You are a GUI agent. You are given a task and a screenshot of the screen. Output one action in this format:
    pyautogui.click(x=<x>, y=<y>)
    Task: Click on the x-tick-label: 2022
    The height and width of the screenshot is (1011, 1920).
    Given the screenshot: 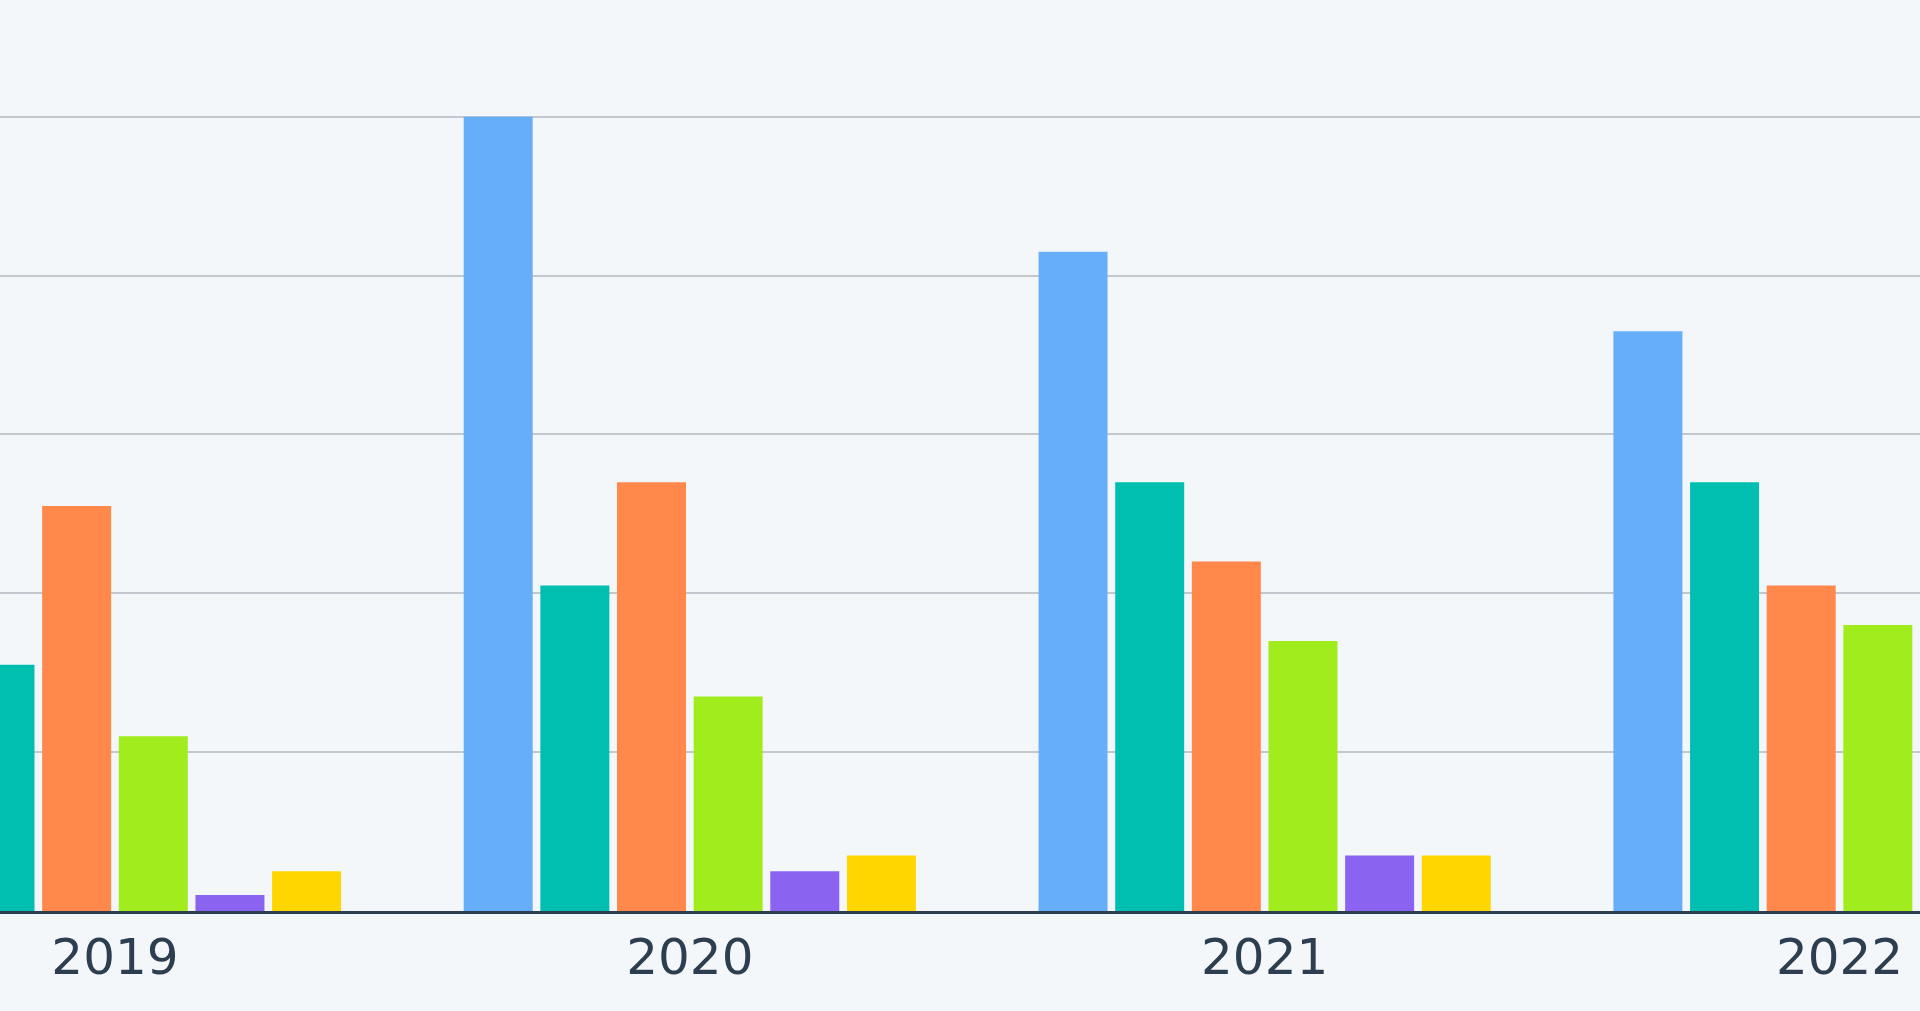 What is the action you would take?
    pyautogui.click(x=1839, y=957)
    